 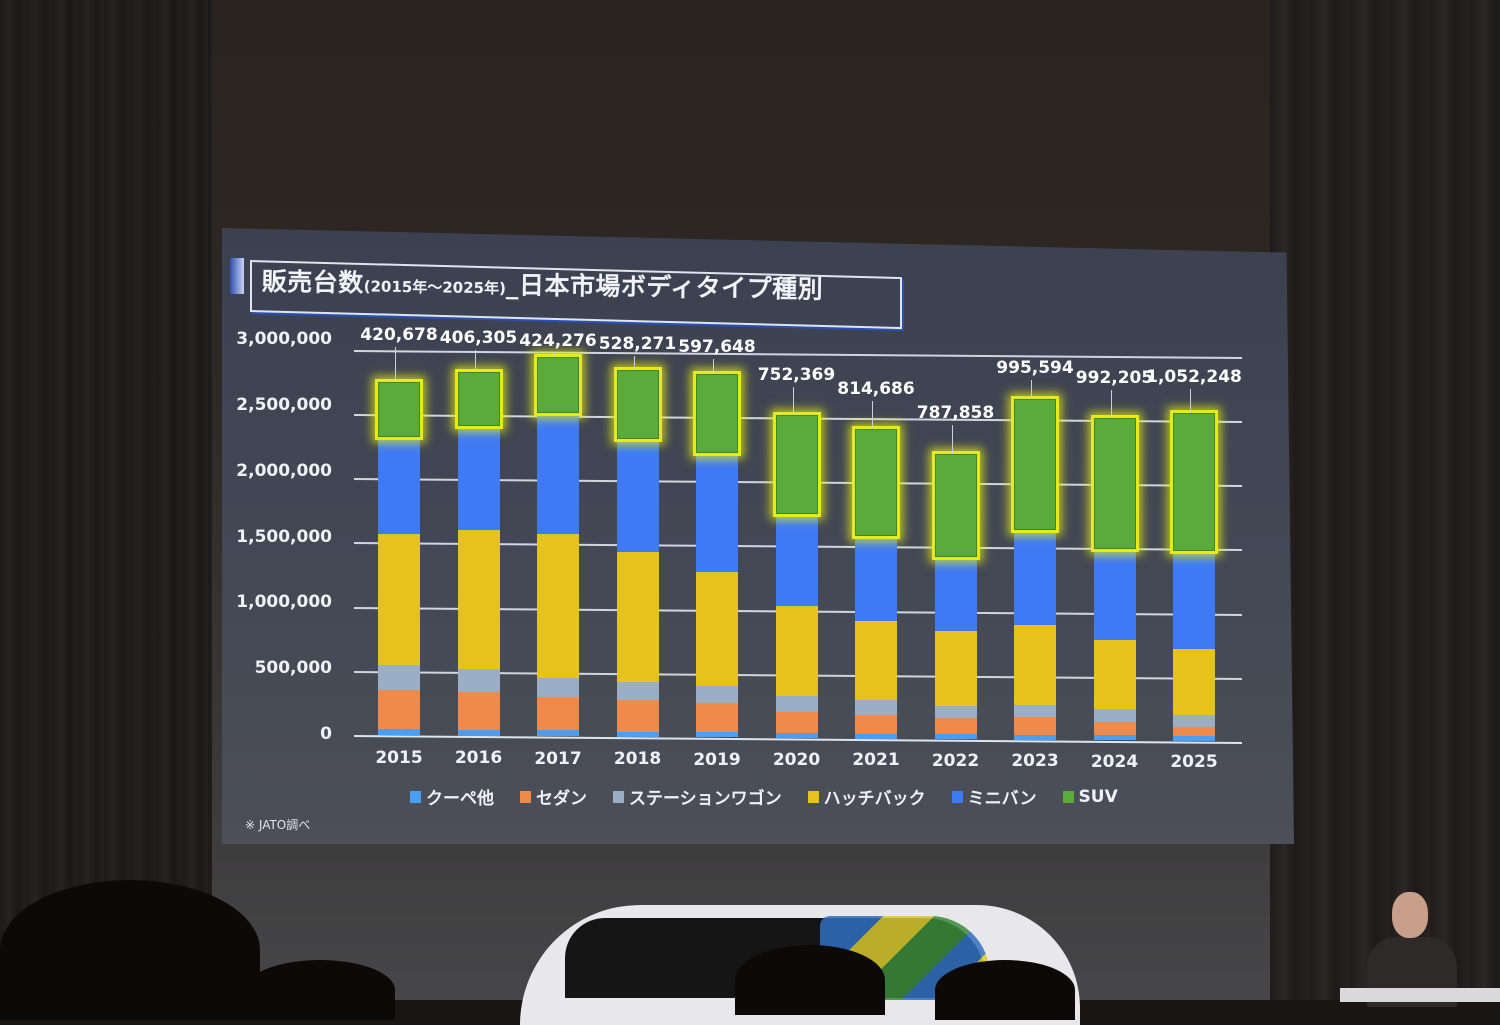 I want to click on legend-item: SUV, so click(x=1090, y=796).